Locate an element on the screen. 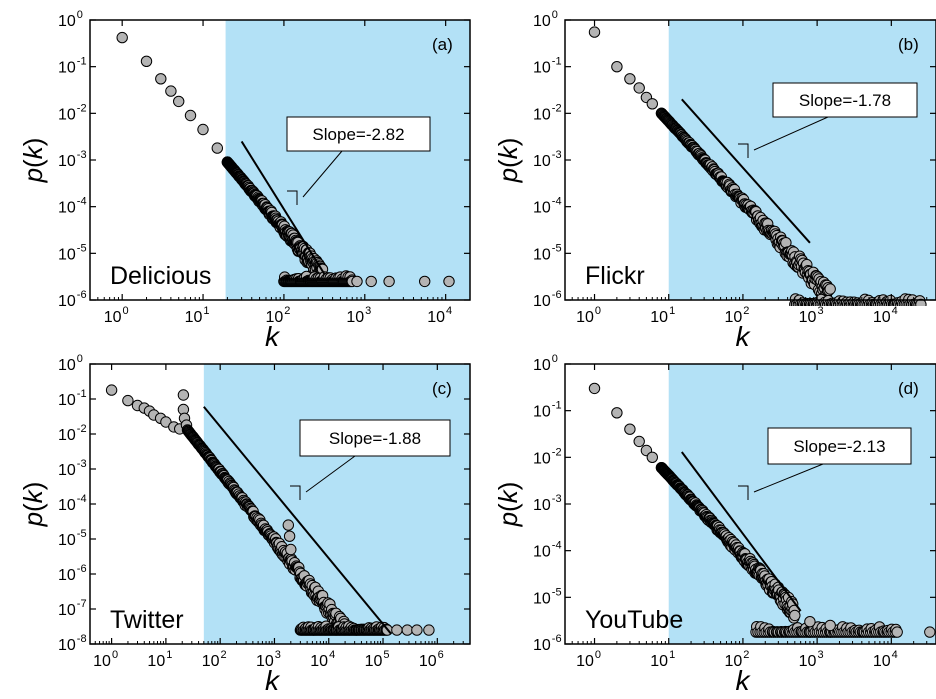 This screenshot has height=699, width=936. panel-label: (a) is located at coordinates (442, 44).